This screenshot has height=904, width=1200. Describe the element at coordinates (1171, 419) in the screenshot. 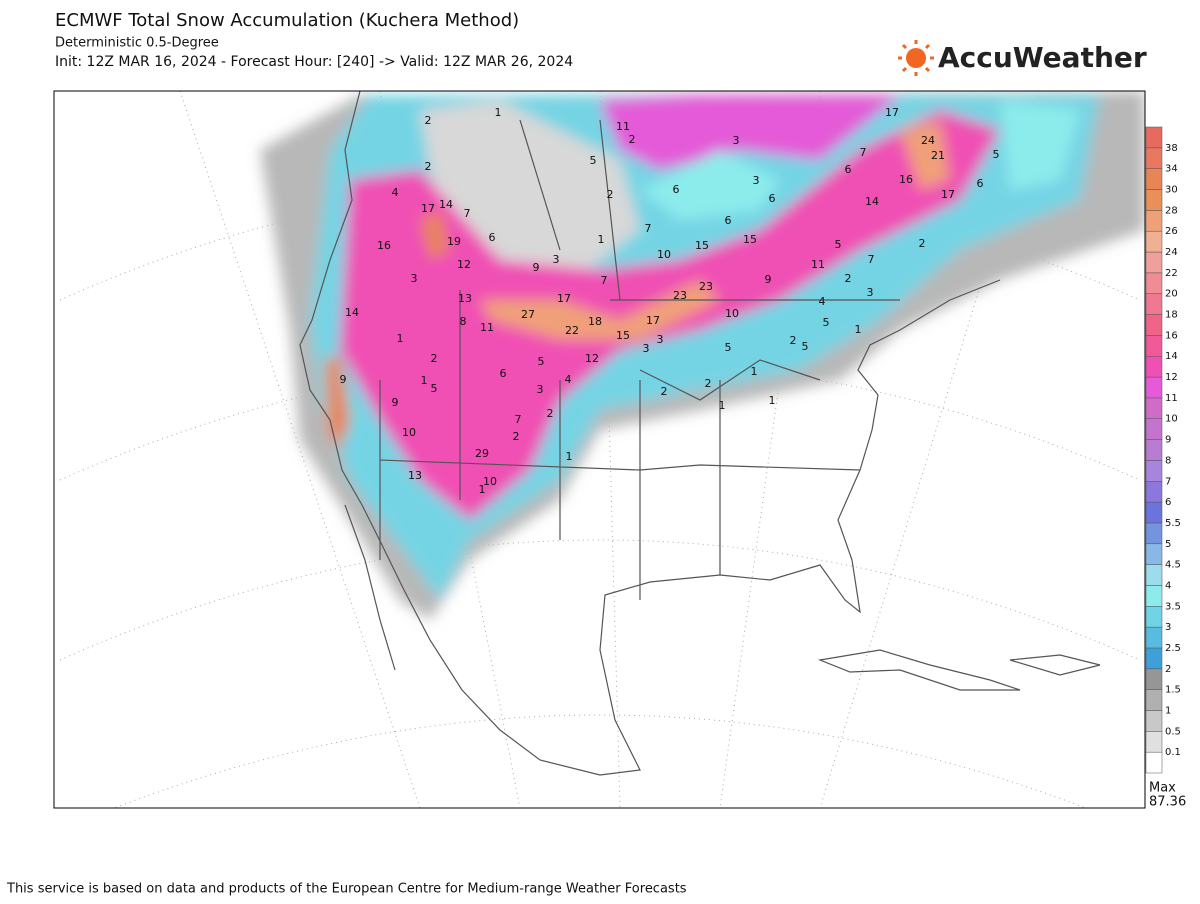

I see `legend-label: 10` at that location.